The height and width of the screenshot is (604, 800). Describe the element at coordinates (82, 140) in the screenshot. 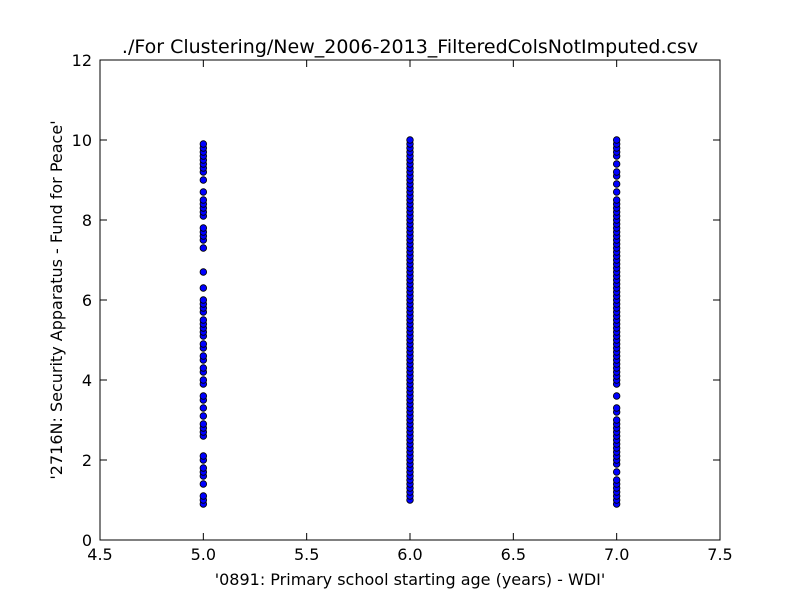

I see `y-tick-label: 10` at that location.